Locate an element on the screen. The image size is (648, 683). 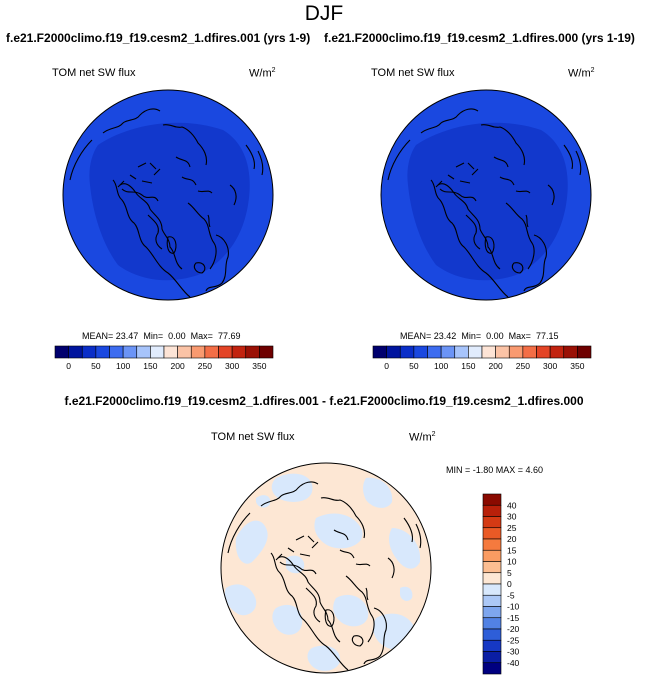
colorbar-tick-label: 250 is located at coordinates (523, 366).